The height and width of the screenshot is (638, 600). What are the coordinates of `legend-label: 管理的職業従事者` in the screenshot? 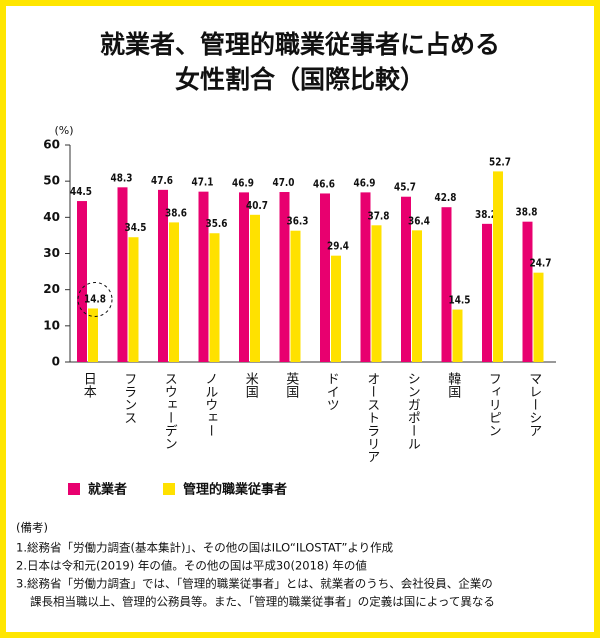 It's located at (235, 490).